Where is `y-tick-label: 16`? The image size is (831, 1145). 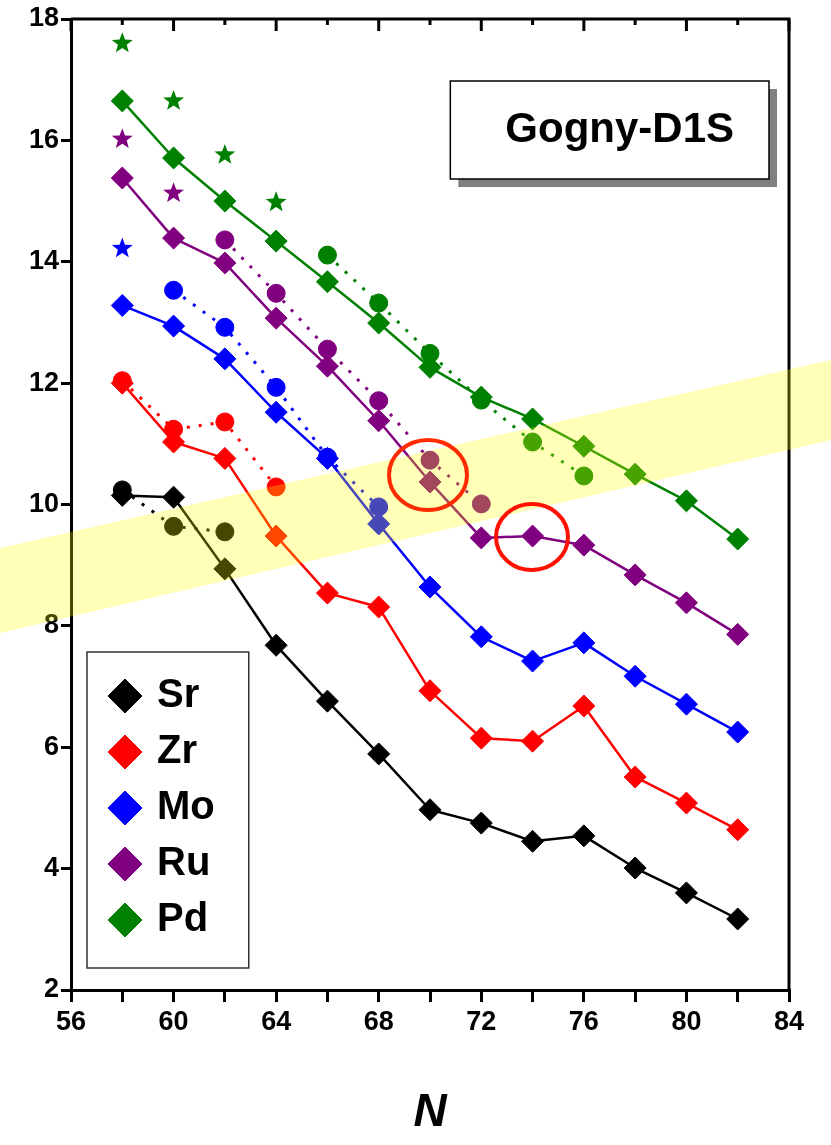 y-tick-label: 16 is located at coordinates (43, 138).